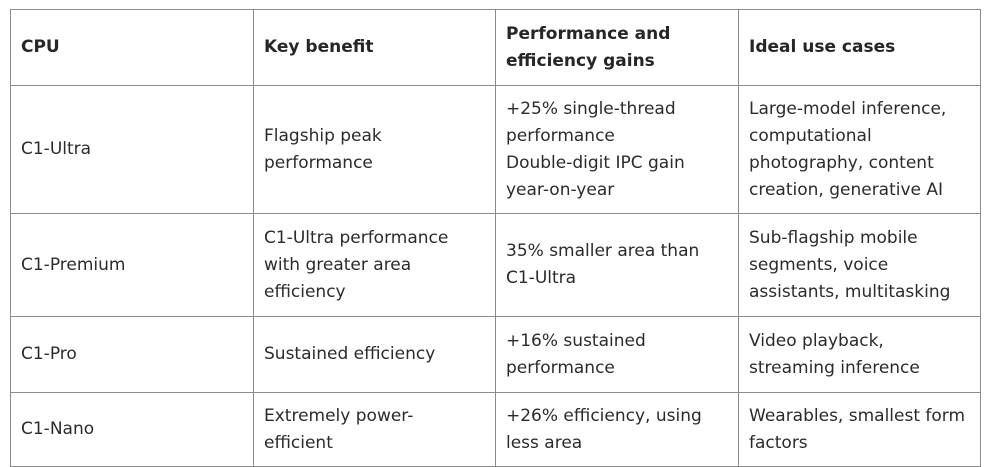 The width and height of the screenshot is (988, 467). Describe the element at coordinates (848, 108) in the screenshot. I see `text-line: Large-model inference,` at that location.